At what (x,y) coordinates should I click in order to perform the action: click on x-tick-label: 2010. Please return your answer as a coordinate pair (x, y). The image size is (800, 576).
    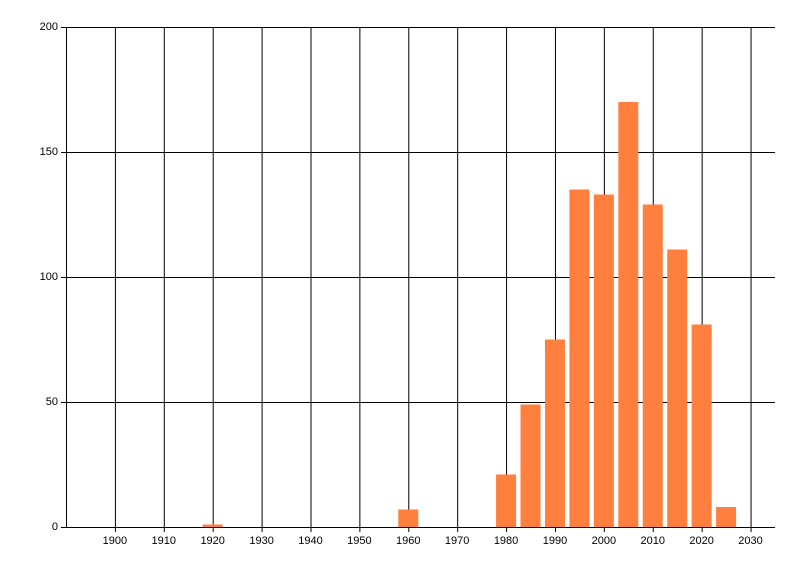
    Looking at the image, I should click on (653, 541).